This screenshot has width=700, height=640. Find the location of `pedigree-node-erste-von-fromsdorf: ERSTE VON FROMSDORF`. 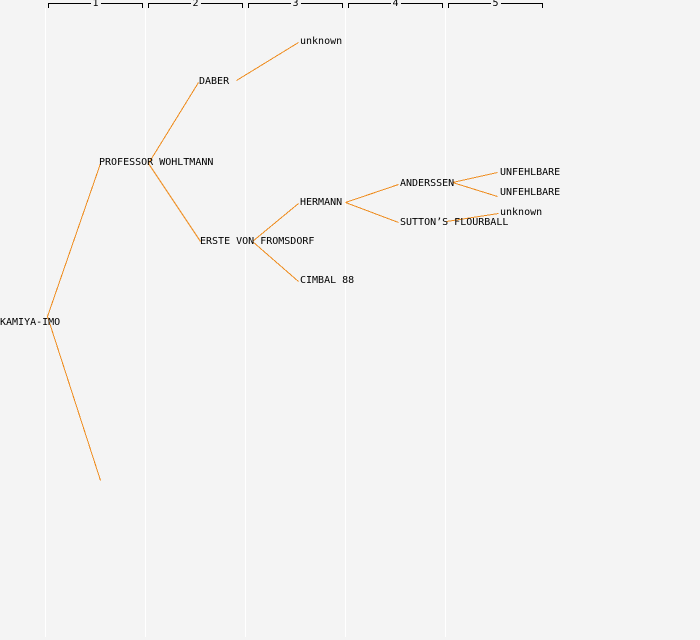

pedigree-node-erste-von-fromsdorf: ERSTE VON FROMSDORF is located at coordinates (257, 241).